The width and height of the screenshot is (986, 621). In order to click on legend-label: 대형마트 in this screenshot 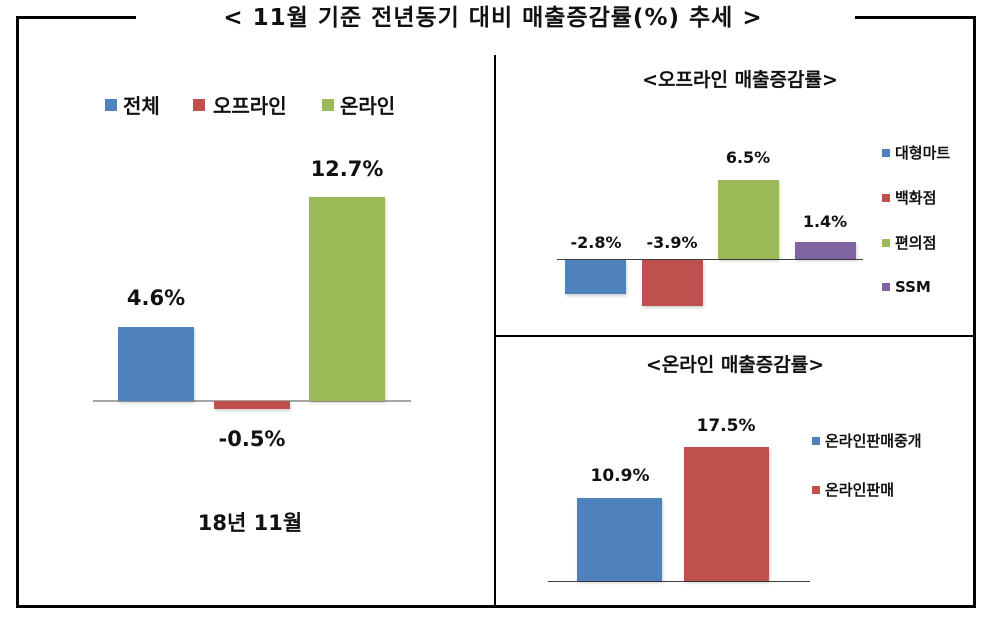, I will do `click(923, 153)`.